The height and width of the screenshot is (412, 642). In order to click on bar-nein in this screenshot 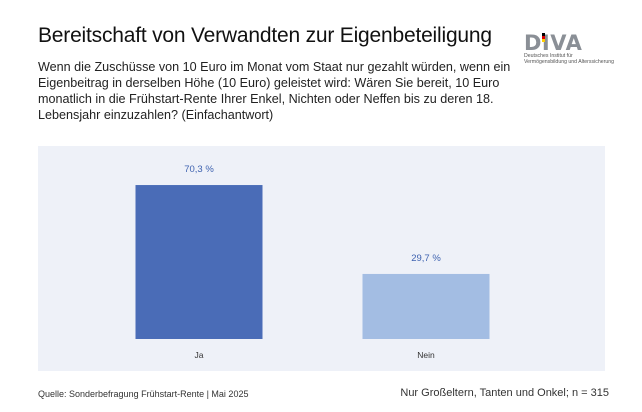, I will do `click(426, 306)`.